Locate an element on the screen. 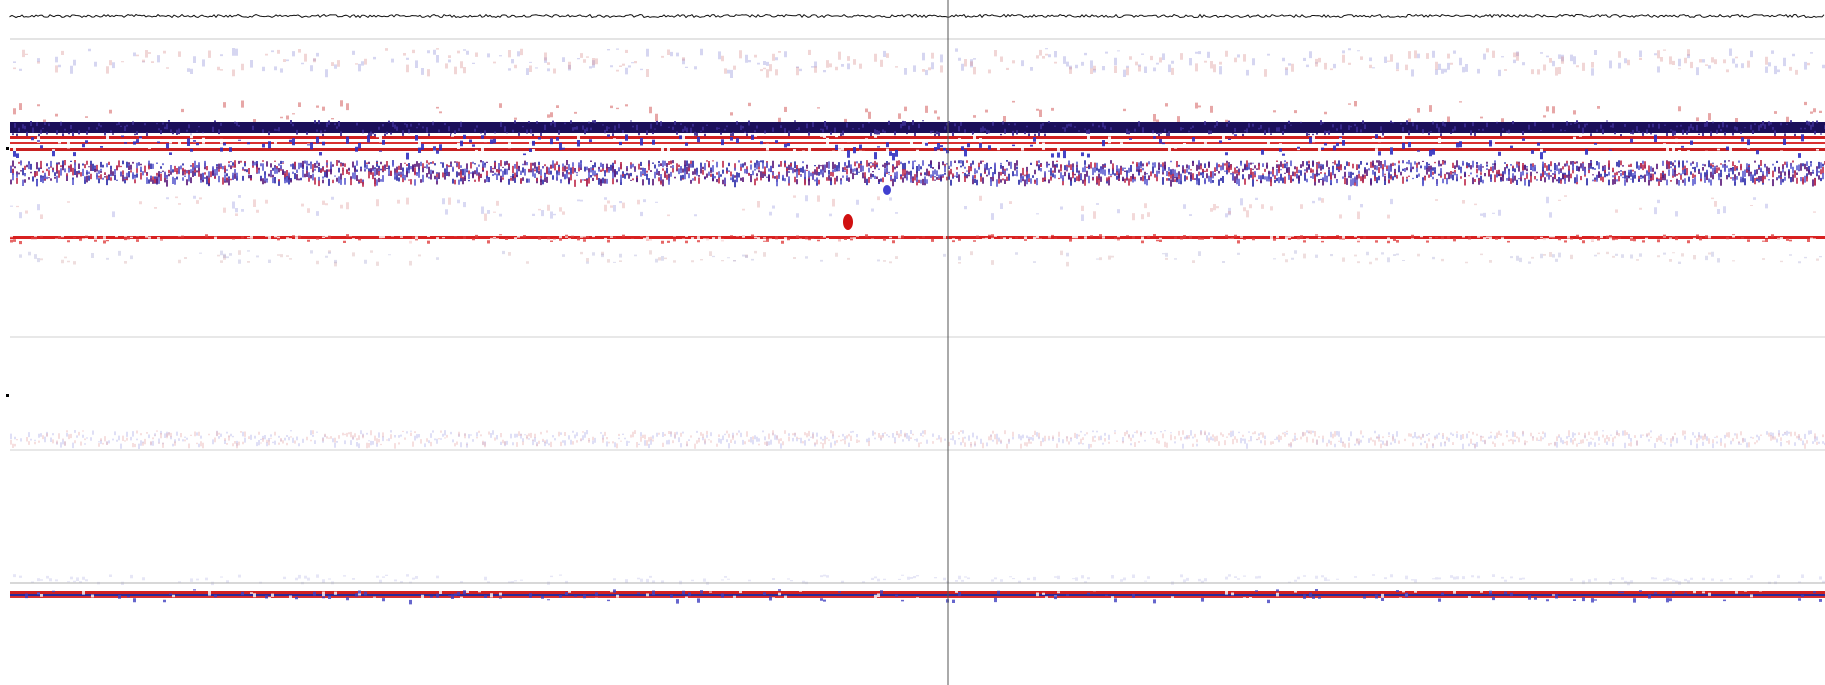 The height and width of the screenshot is (685, 1825). signal-waveform is located at coordinates (917, 16).